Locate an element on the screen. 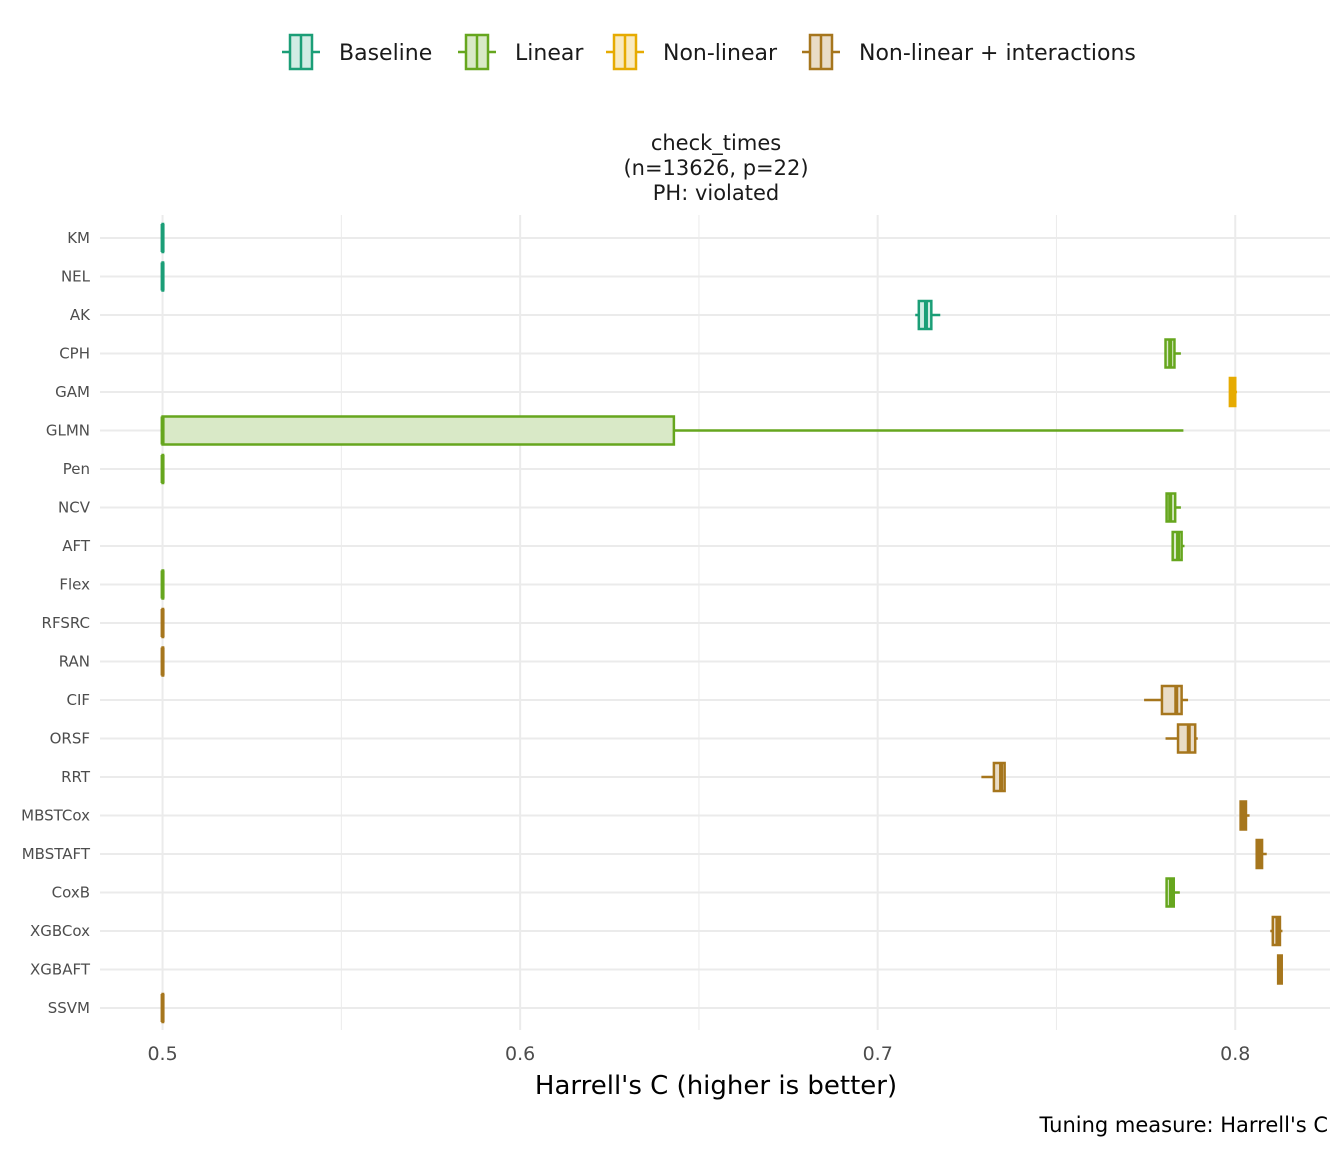  y-tick-xgbcox: XGBCox is located at coordinates (60, 931).